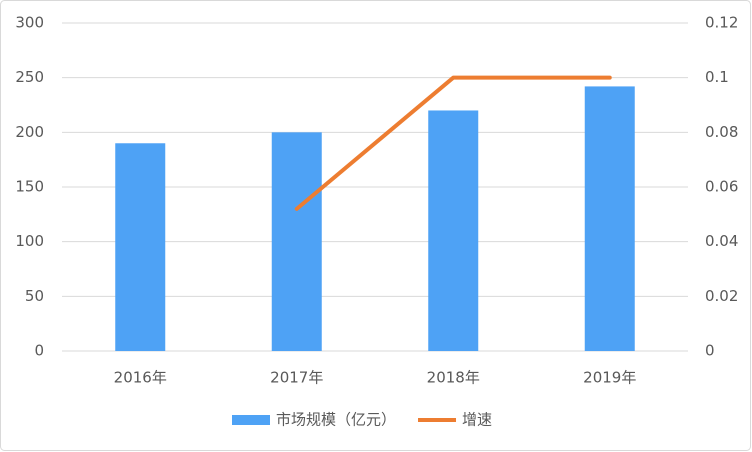 This screenshot has height=452, width=752. I want to click on x-tick-label: 2019年, so click(609, 378).